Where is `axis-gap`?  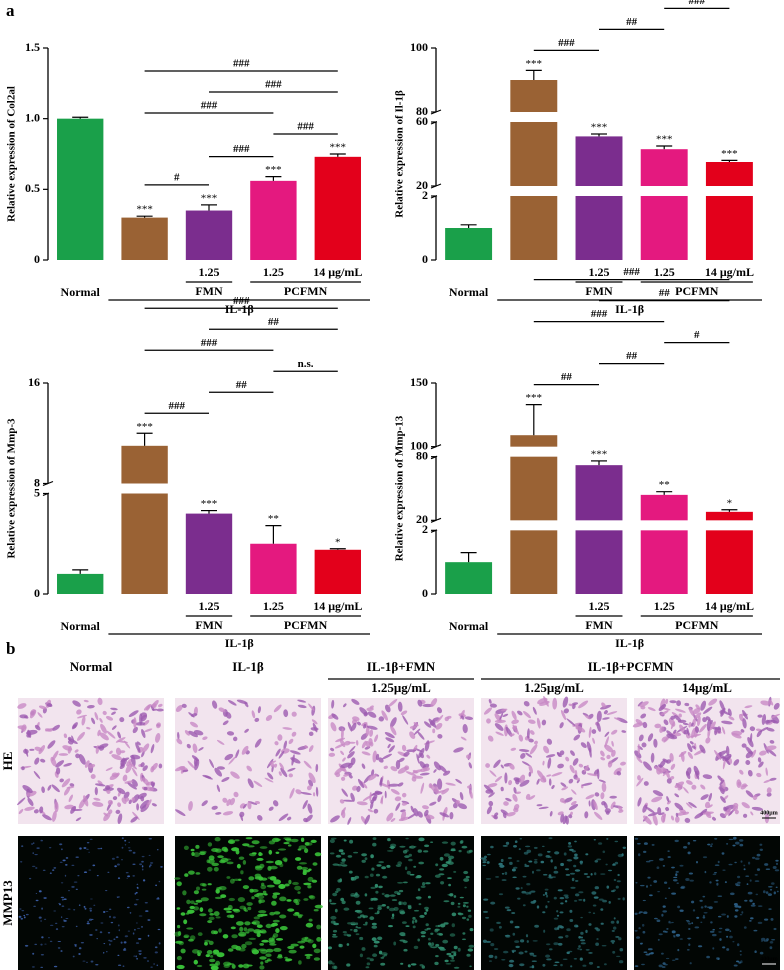 axis-gap is located at coordinates (600, 525).